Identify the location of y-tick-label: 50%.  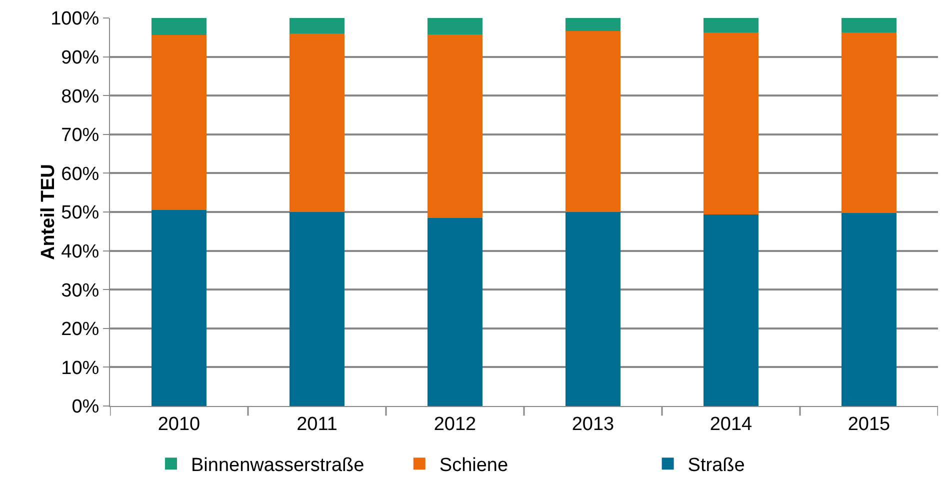
(80, 213).